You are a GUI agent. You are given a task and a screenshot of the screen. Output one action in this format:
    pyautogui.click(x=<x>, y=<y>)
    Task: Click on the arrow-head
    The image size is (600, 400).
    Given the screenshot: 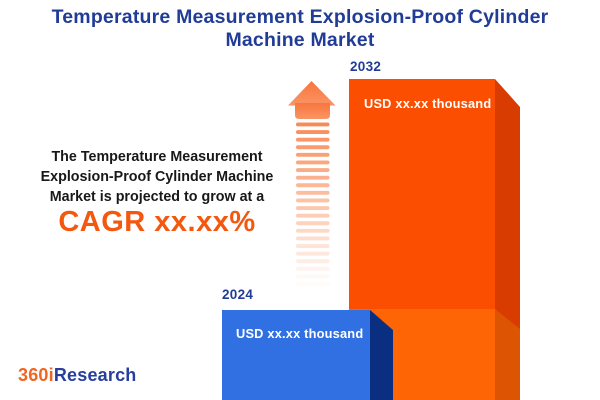 What is the action you would take?
    pyautogui.click(x=312, y=93)
    